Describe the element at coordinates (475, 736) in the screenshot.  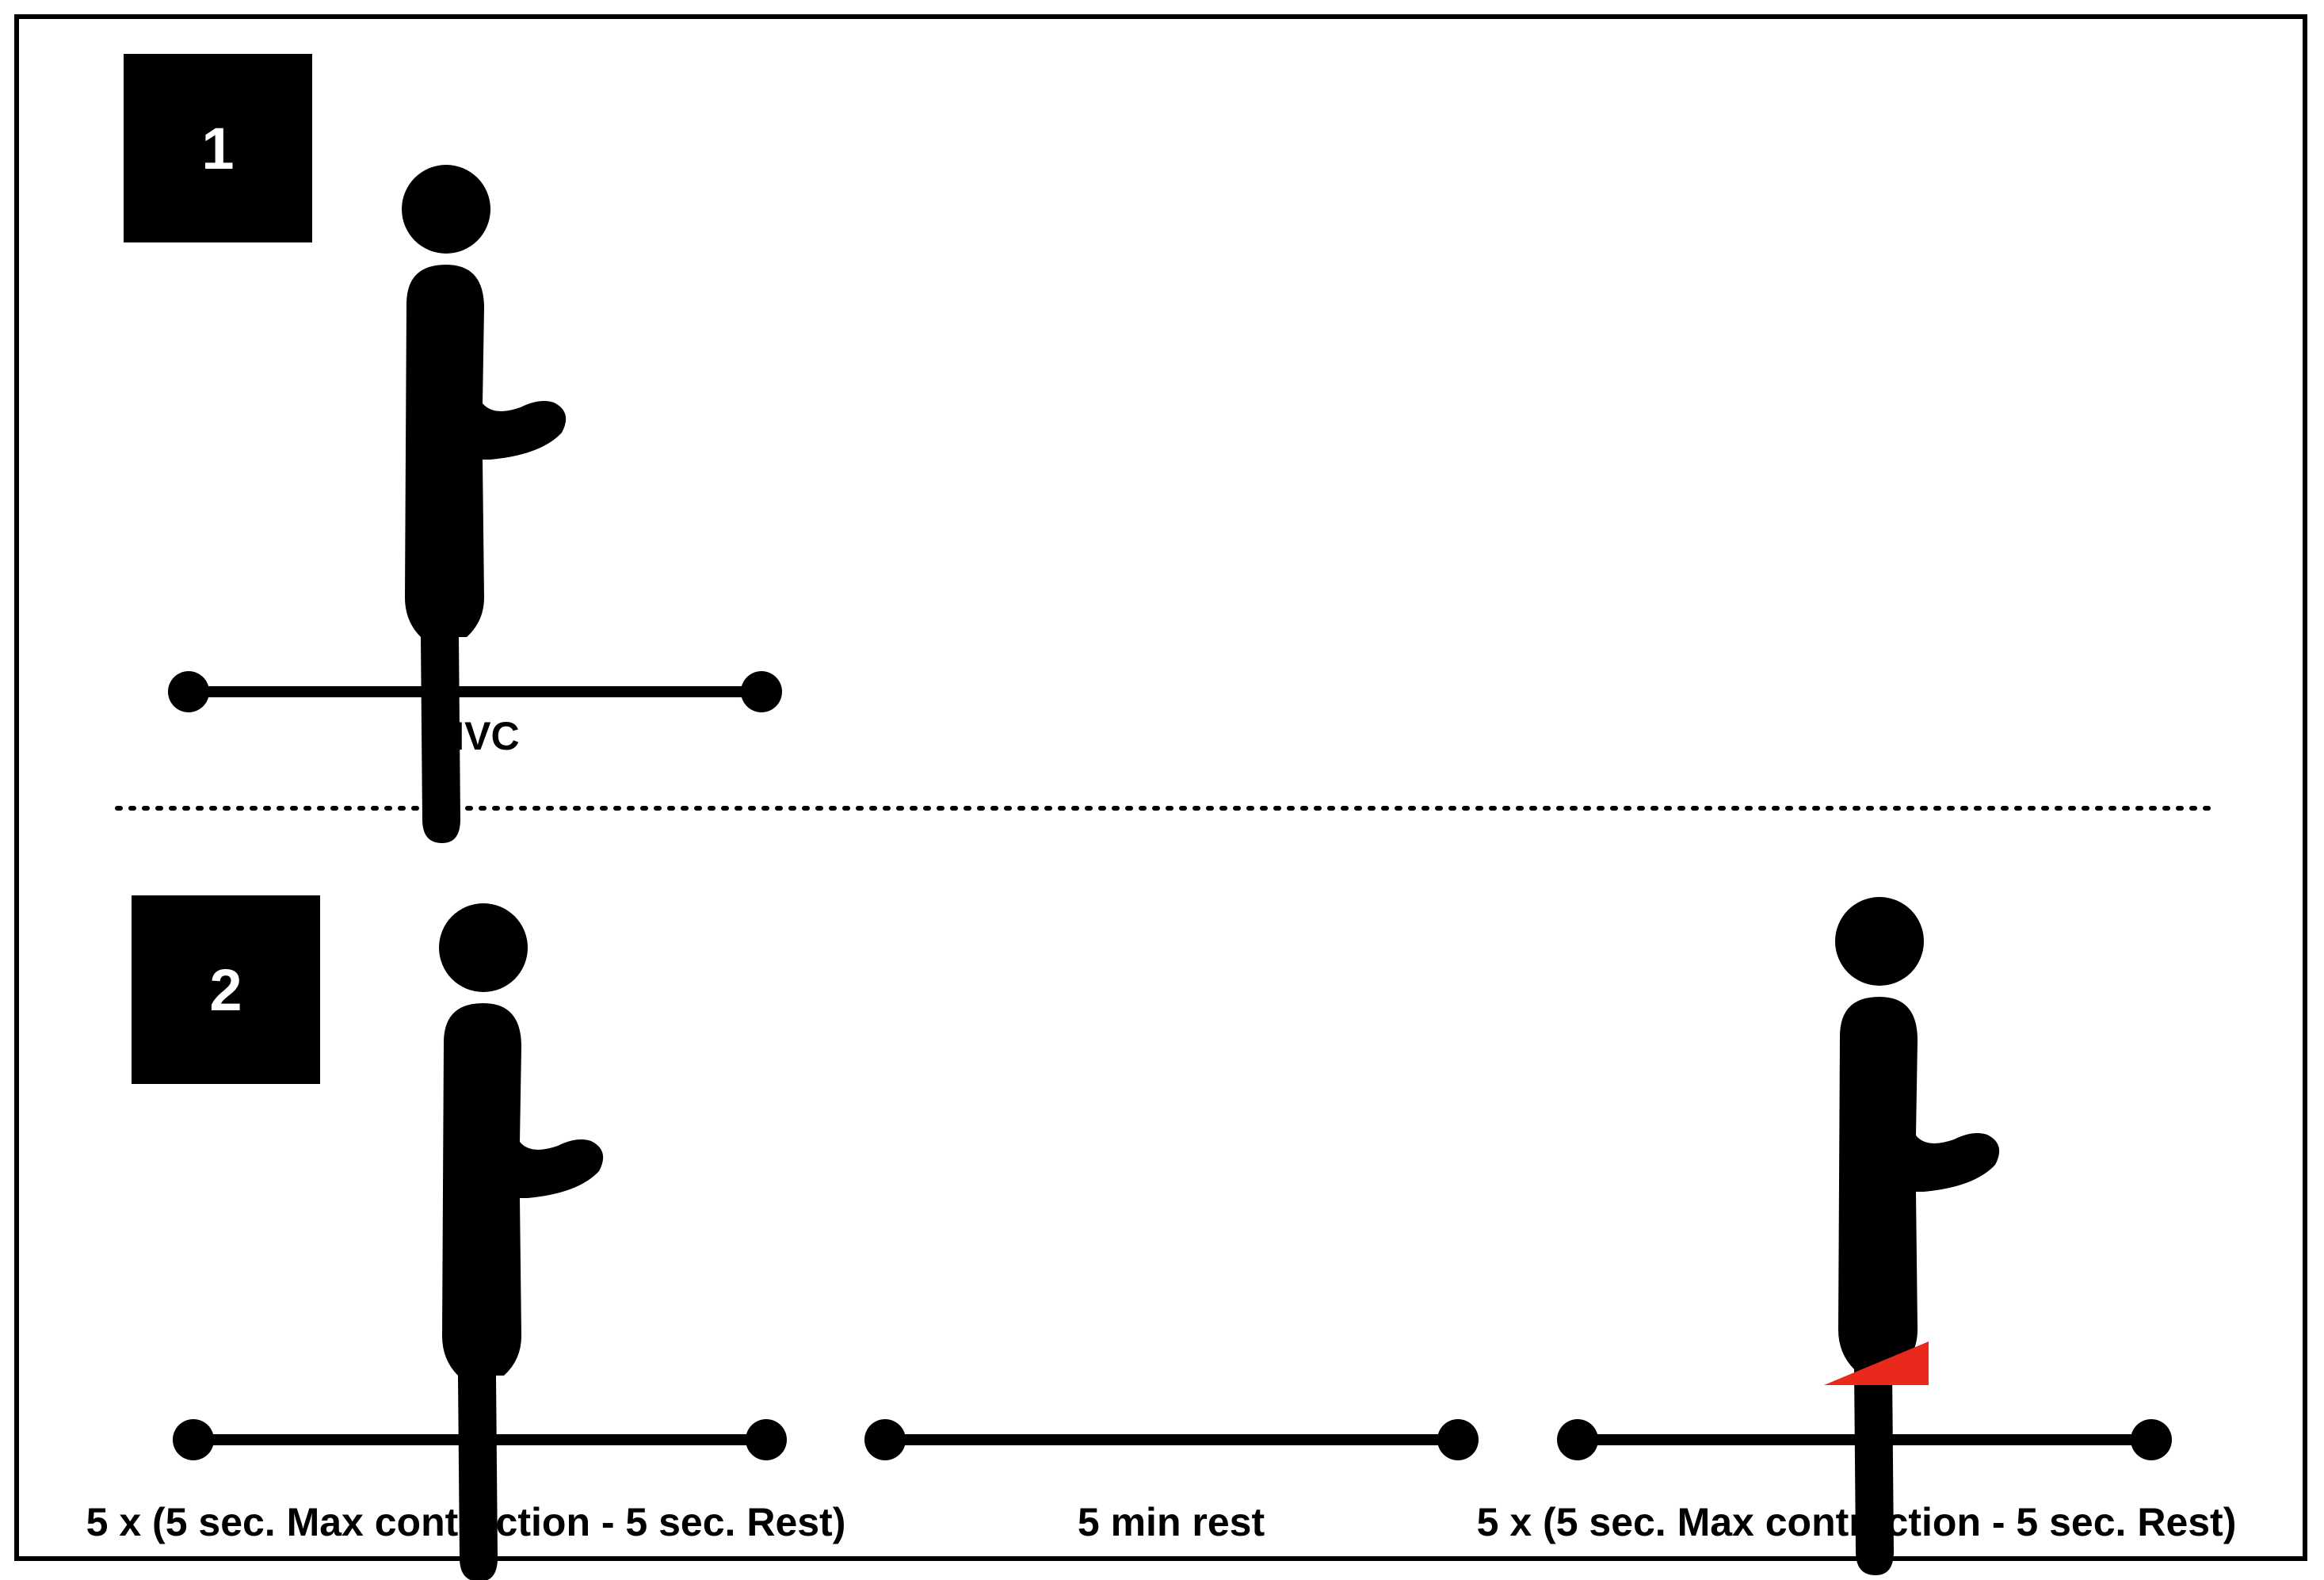
I see `timeline-label-mvc: MVC` at that location.